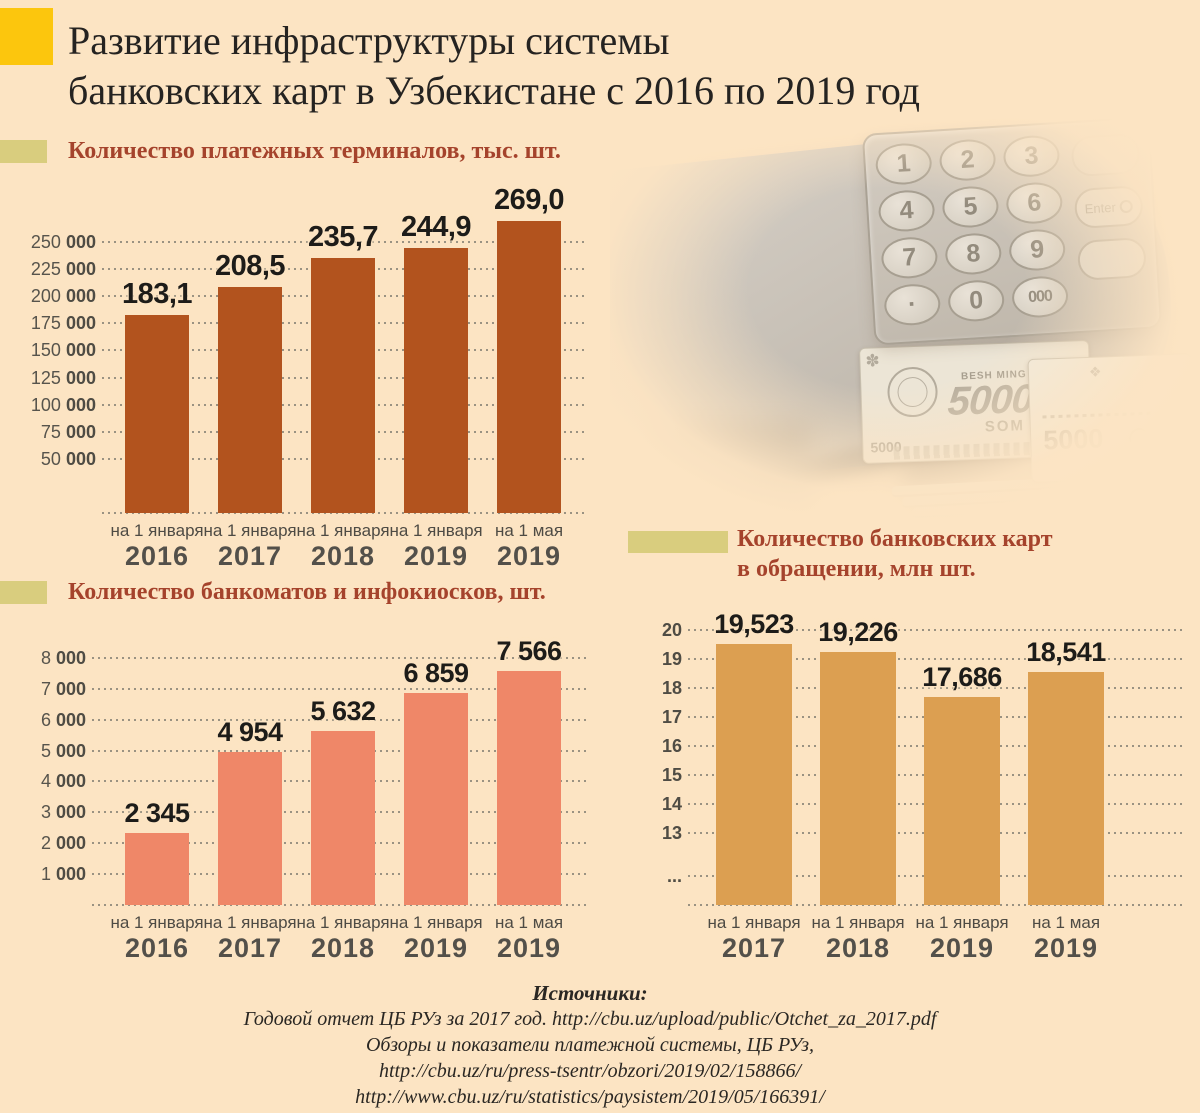  I want to click on keypad-key-6: 6, so click(1034, 203).